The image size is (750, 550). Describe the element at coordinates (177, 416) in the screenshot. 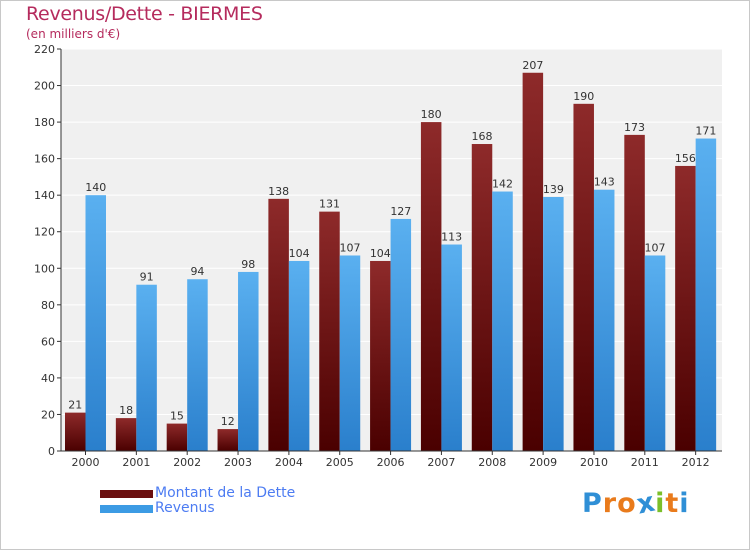

I see `data-label: 15` at that location.